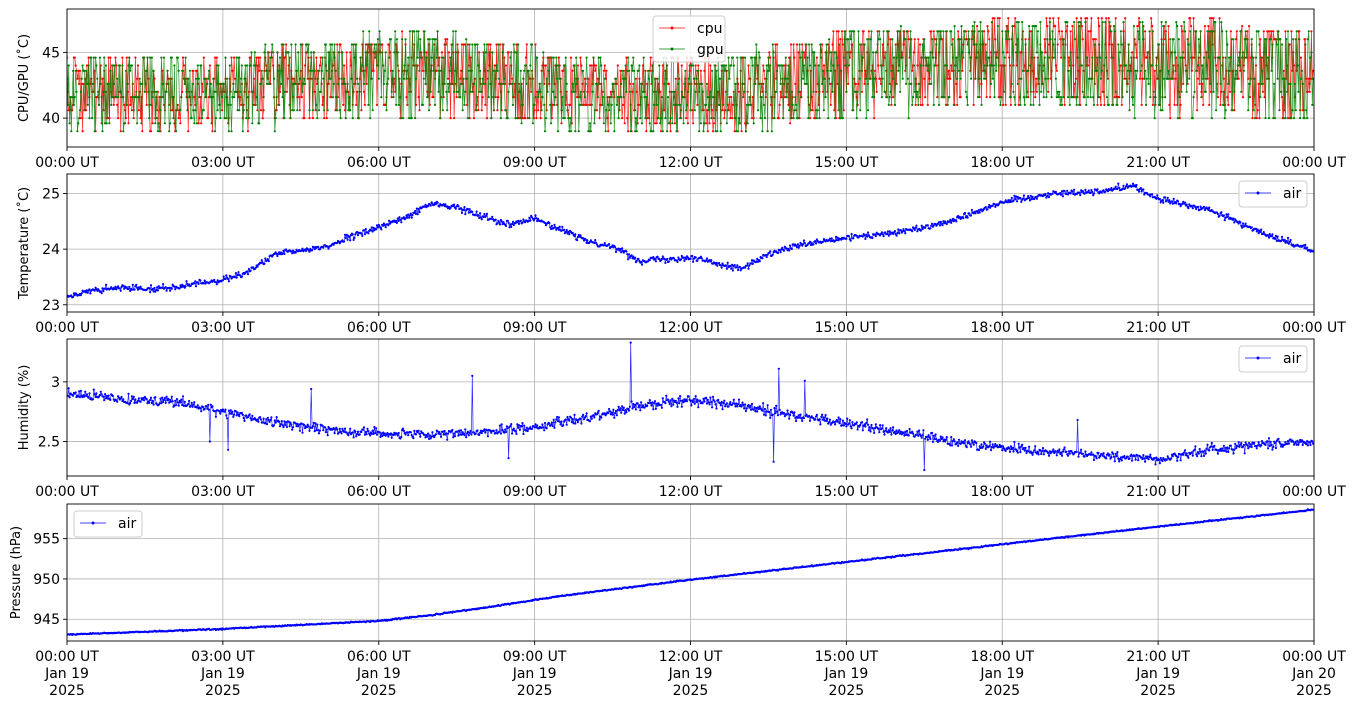 Image resolution: width=1355 pixels, height=707 pixels. Describe the element at coordinates (51, 119) in the screenshot. I see `y-tick-label: 40` at that location.